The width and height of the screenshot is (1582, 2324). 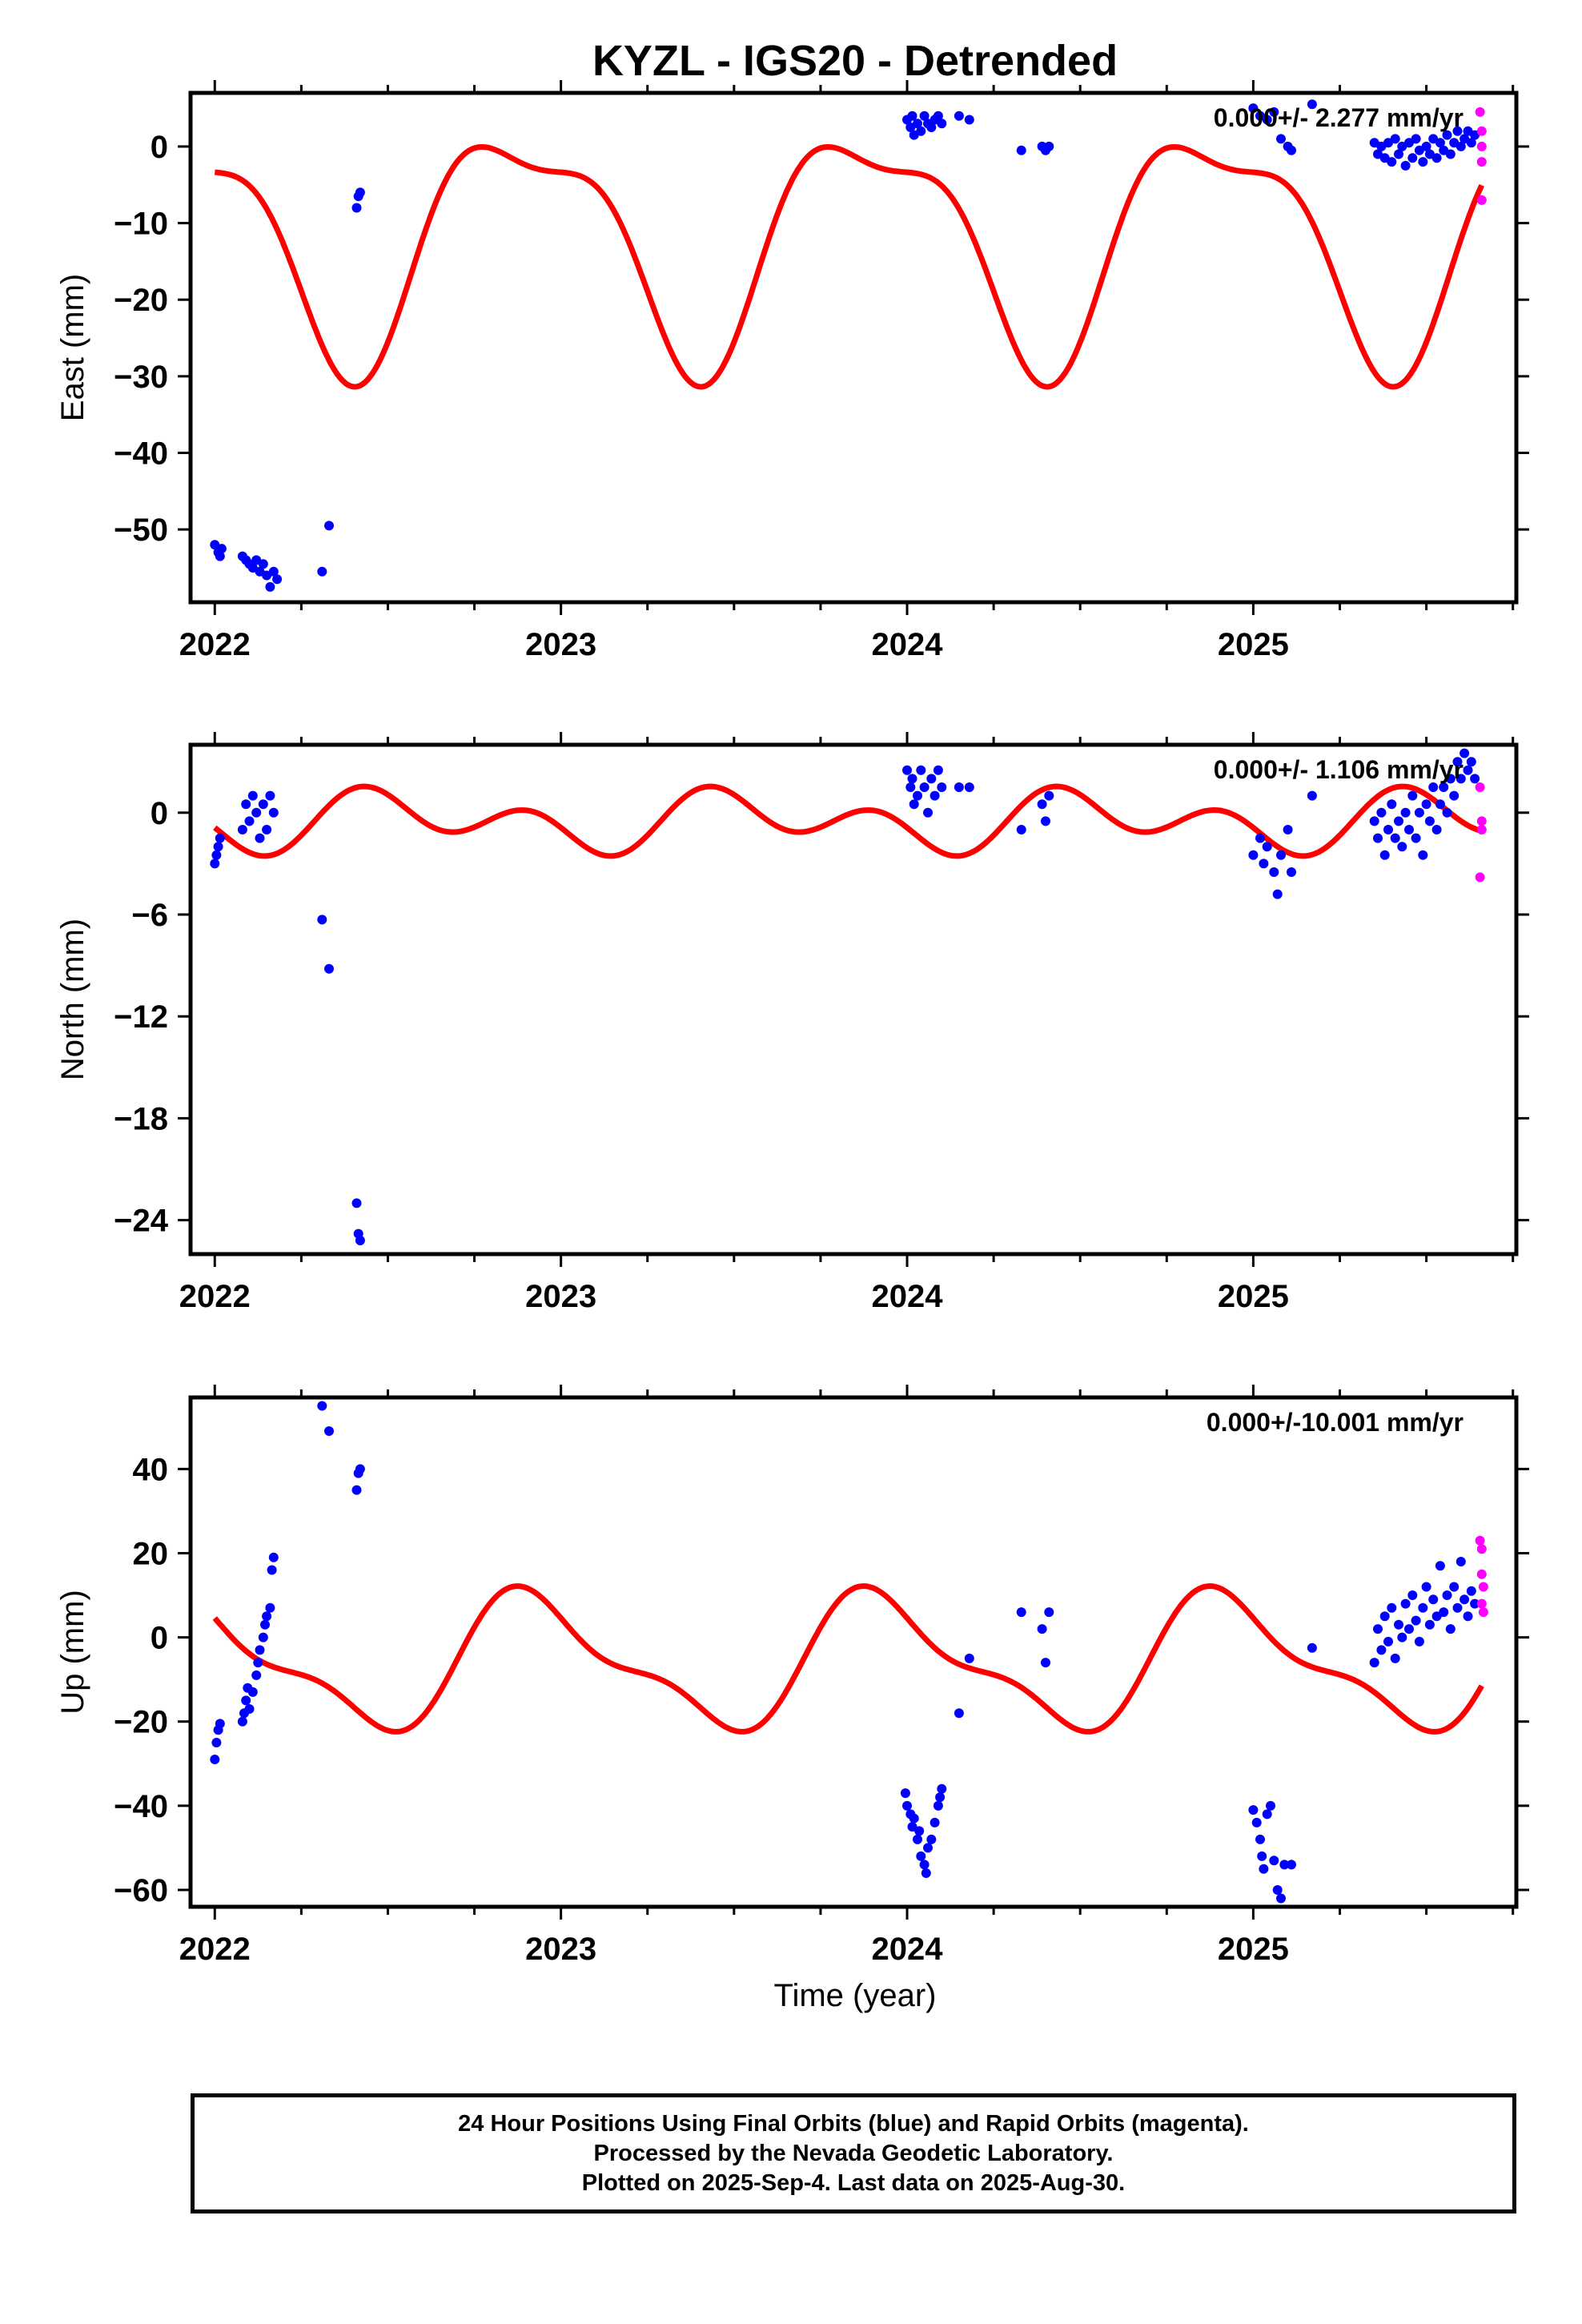 What do you see at coordinates (561, 644) in the screenshot?
I see `east-x-tick-label: 2023` at bounding box center [561, 644].